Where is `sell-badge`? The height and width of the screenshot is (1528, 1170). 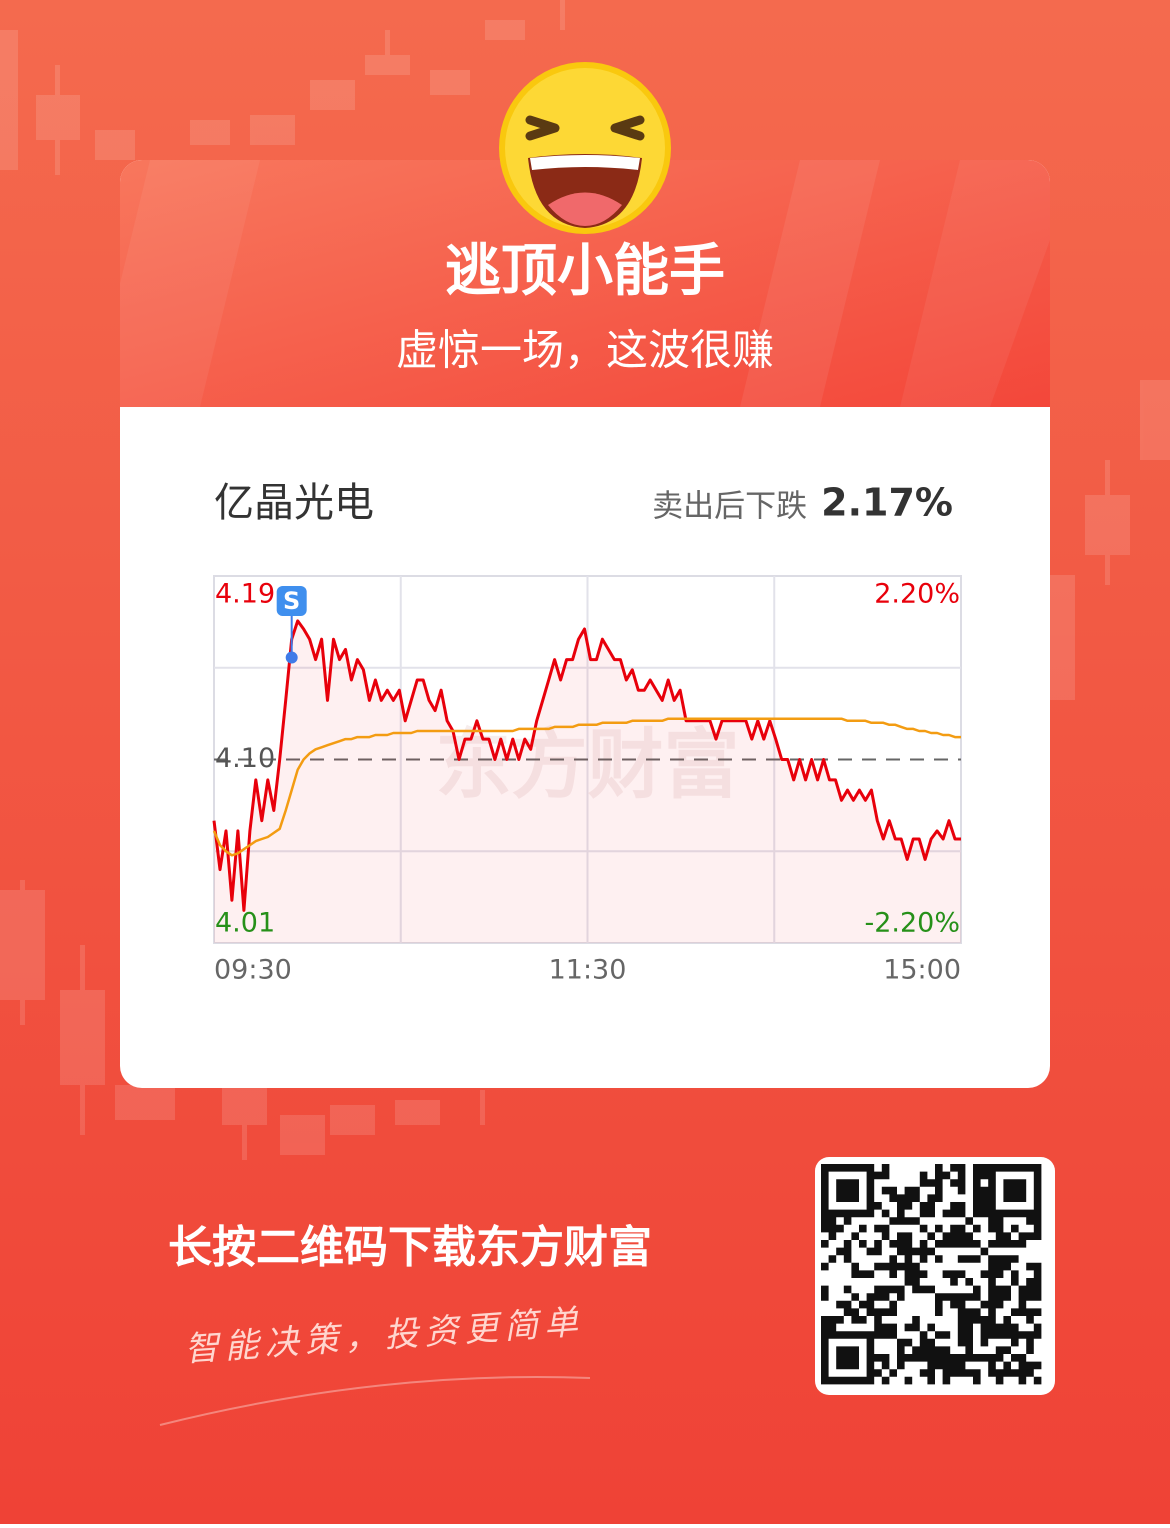 sell-badge is located at coordinates (291, 601).